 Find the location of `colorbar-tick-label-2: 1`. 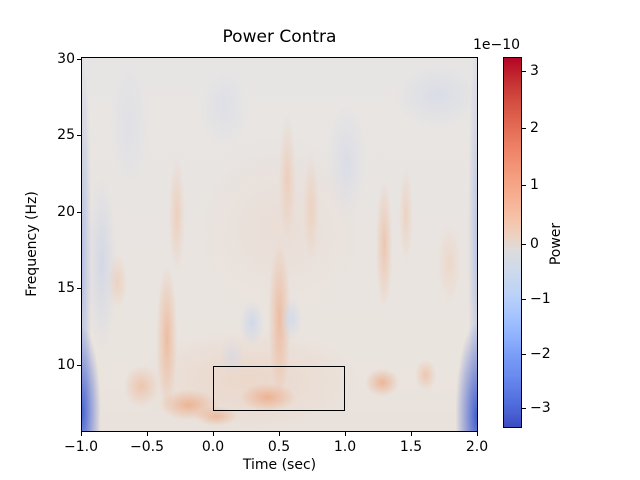

colorbar-tick-label-2: 1 is located at coordinates (534, 185).